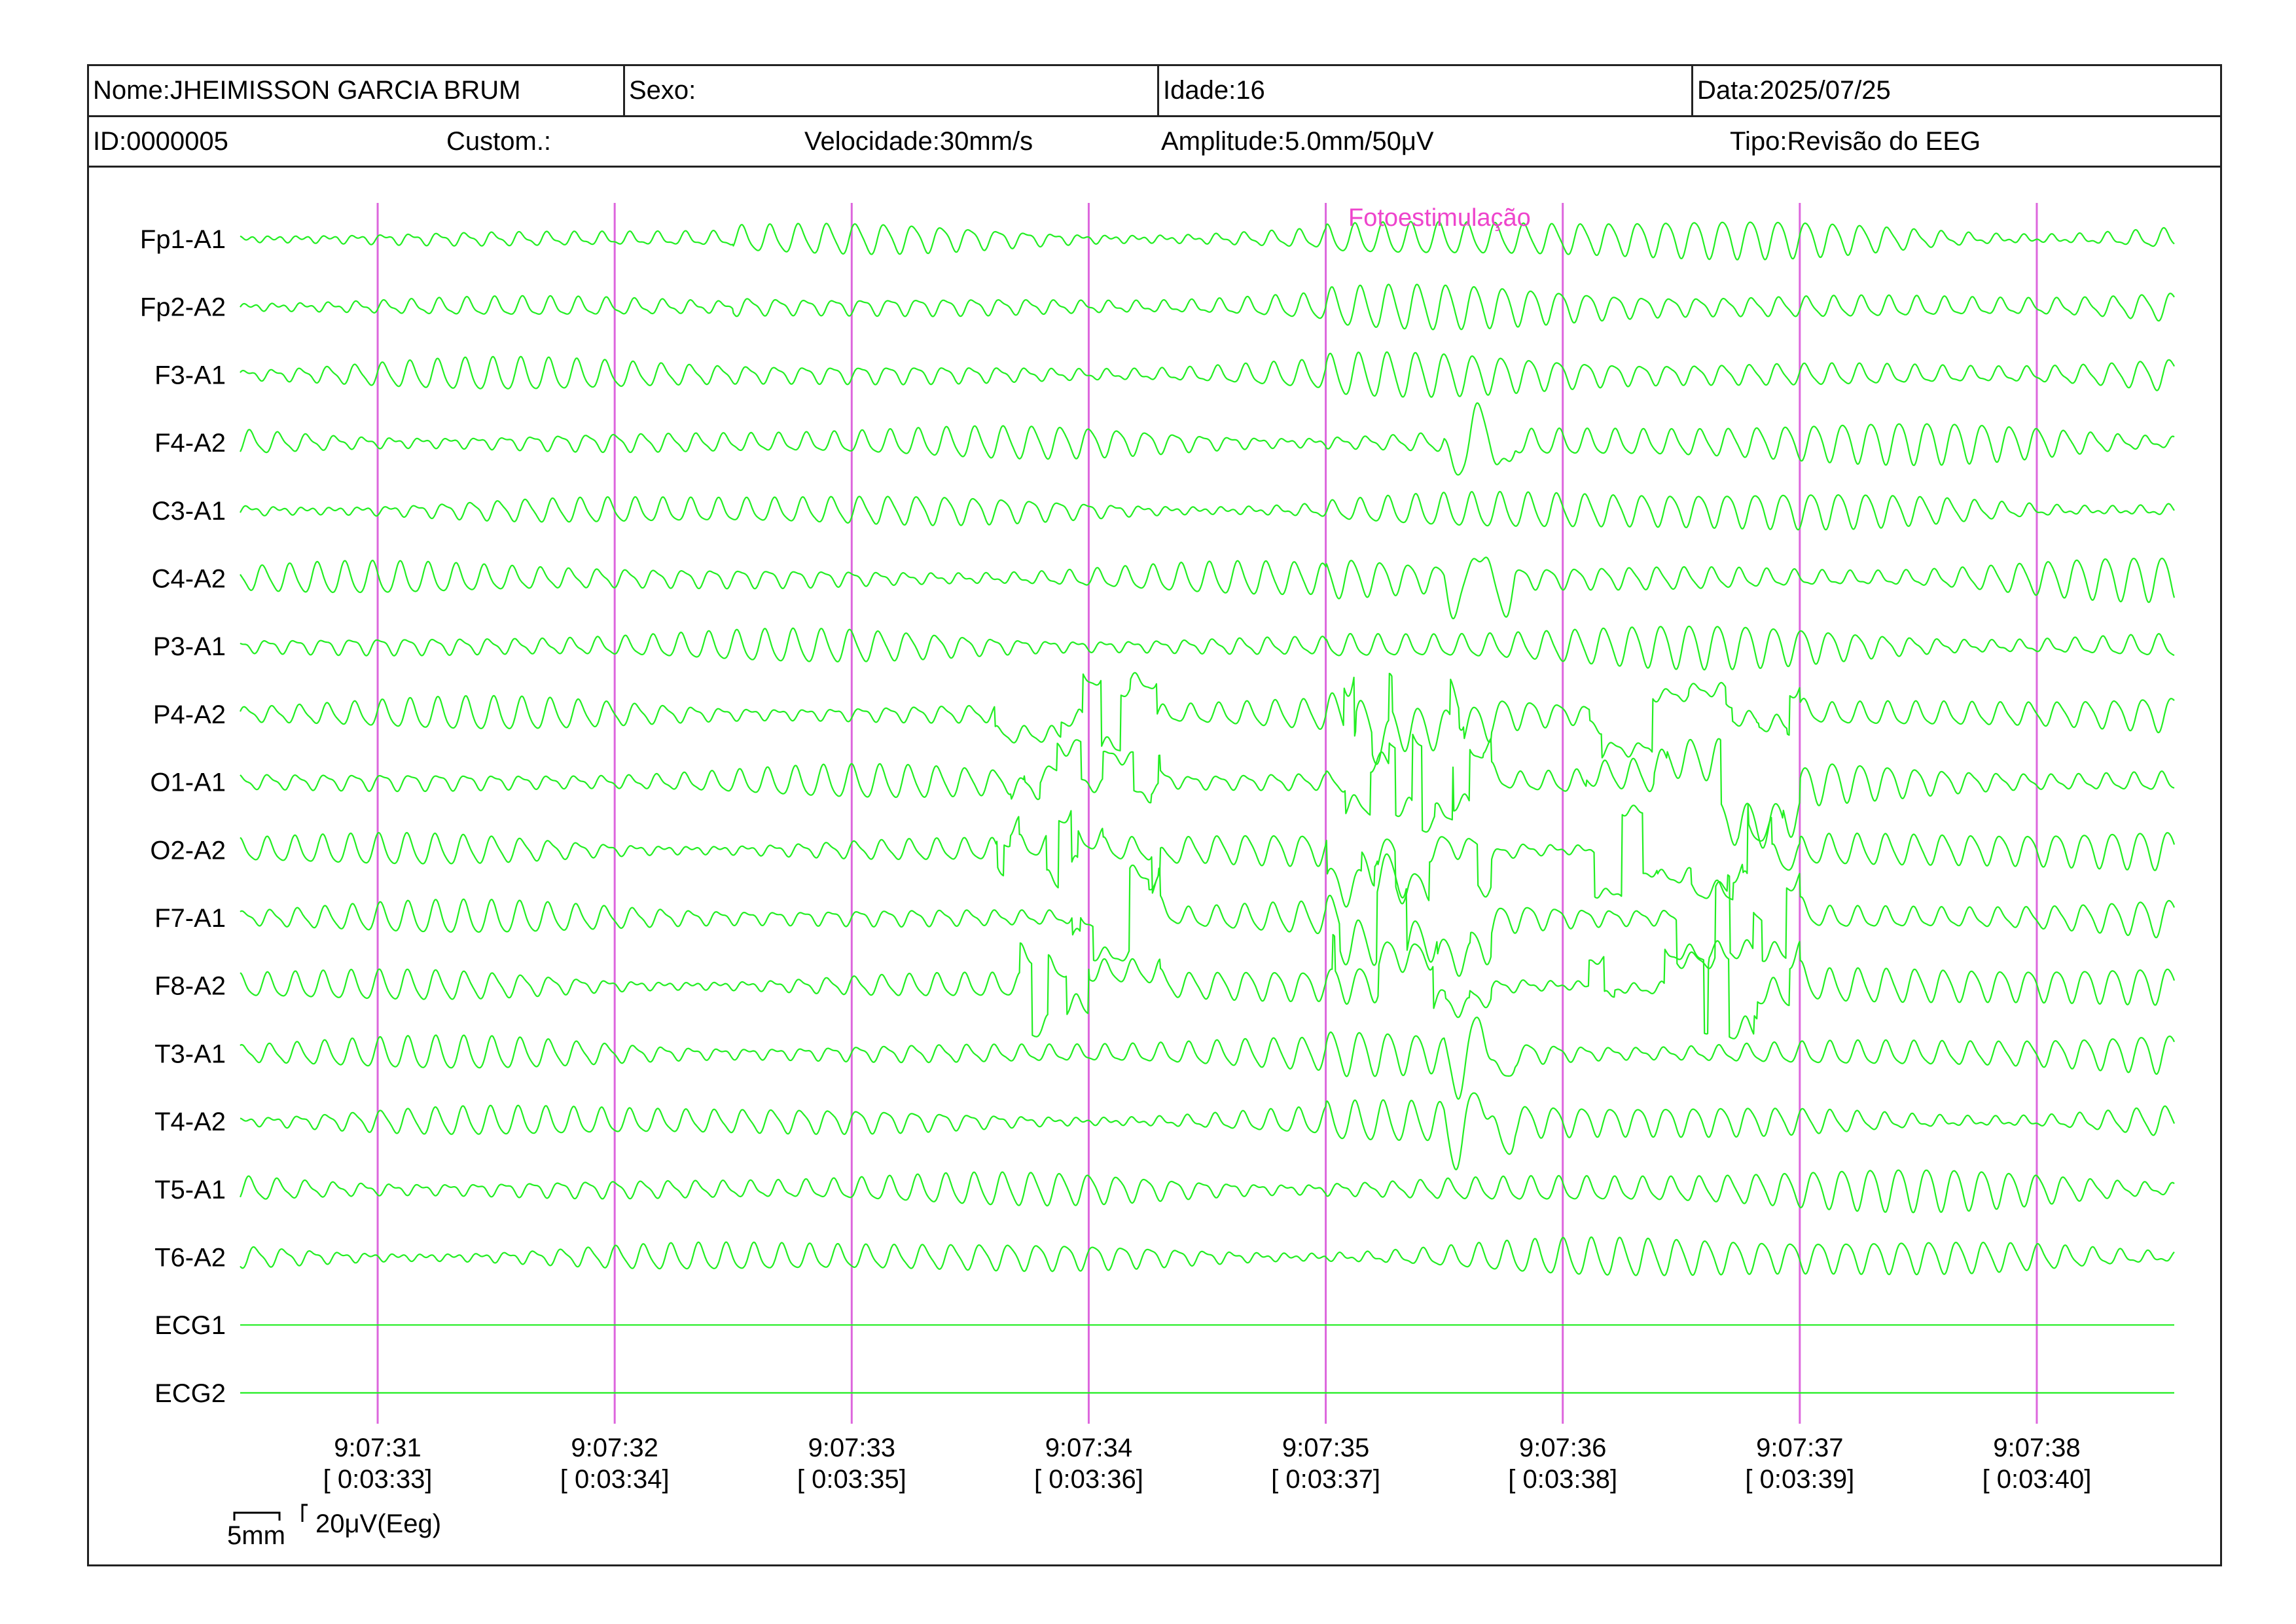 The width and height of the screenshot is (2296, 1624). What do you see at coordinates (1439, 218) in the screenshot?
I see `photic-stimulation-annotation: Fotoestimulação` at bounding box center [1439, 218].